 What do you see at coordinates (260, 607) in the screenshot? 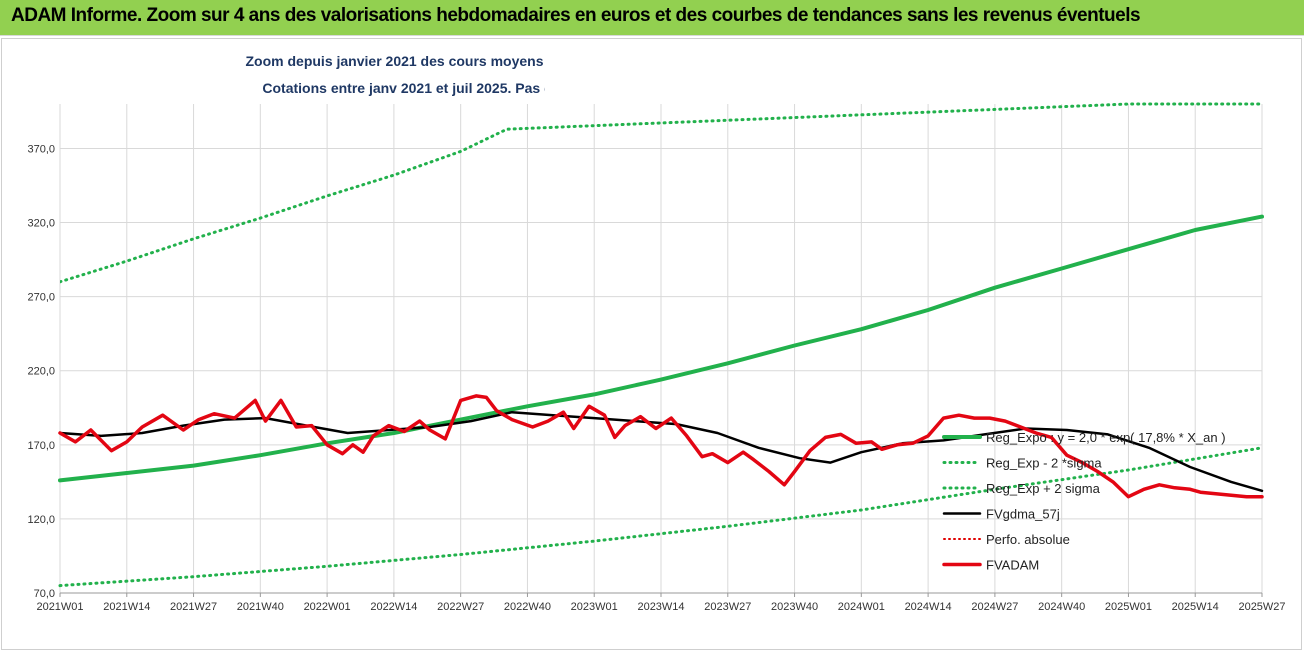
I see `x-tick-label: 2021W40` at bounding box center [260, 607].